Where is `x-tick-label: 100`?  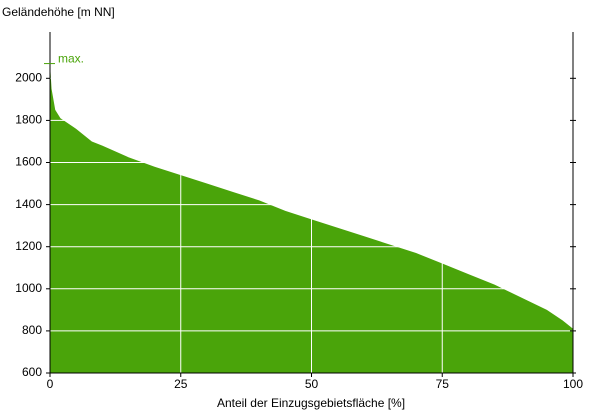
x-tick-label: 100 is located at coordinates (573, 384).